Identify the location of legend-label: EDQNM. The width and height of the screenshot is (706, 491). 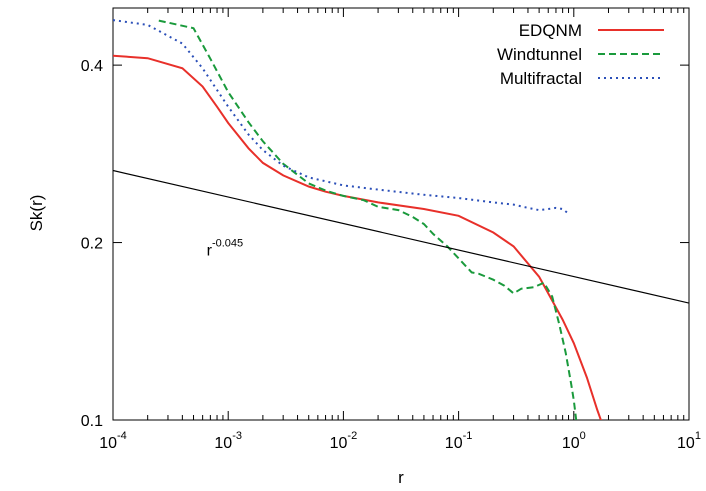
(550, 30).